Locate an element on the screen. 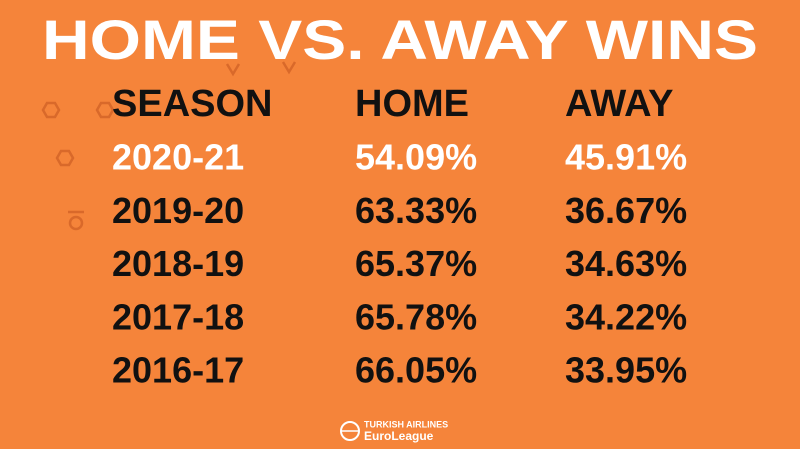  table-cell: 2018-19 is located at coordinates (178, 263).